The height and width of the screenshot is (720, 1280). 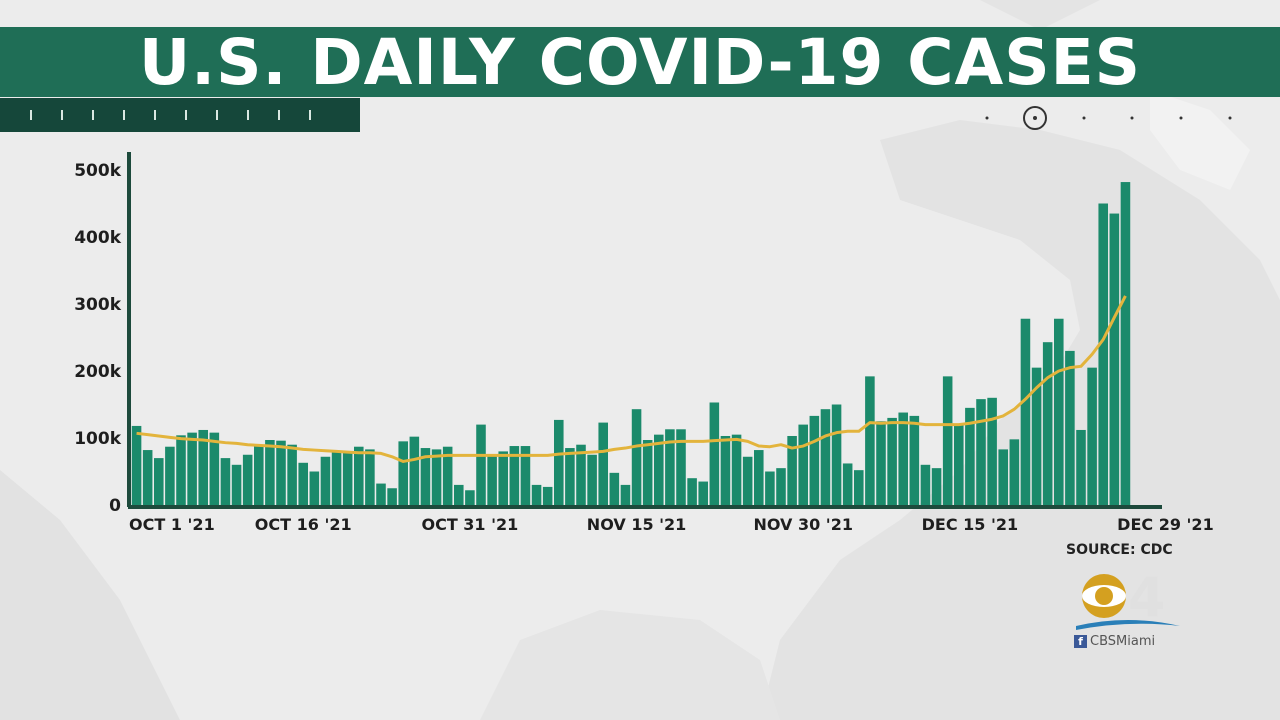 I want to click on x-tick-label-dec-29-21: DEC 29 '21, so click(x=1165, y=524).